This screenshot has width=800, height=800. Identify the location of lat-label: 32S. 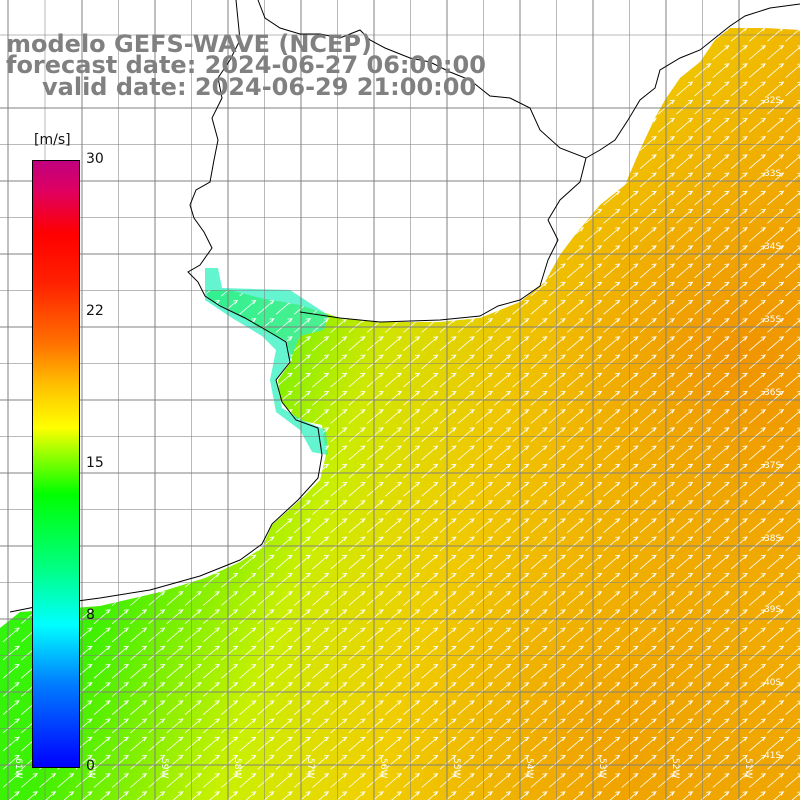
(772, 101).